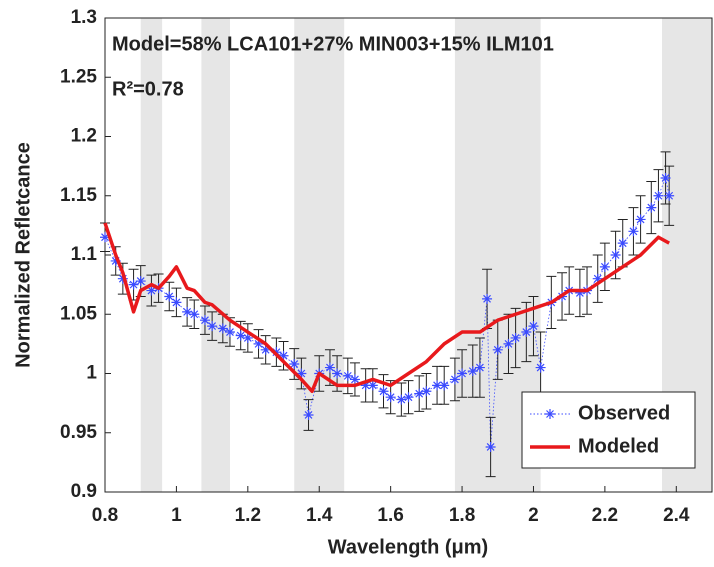 This screenshot has width=714, height=567. Describe the element at coordinates (78, 76) in the screenshot. I see `y-tick-label: 1.25` at that location.